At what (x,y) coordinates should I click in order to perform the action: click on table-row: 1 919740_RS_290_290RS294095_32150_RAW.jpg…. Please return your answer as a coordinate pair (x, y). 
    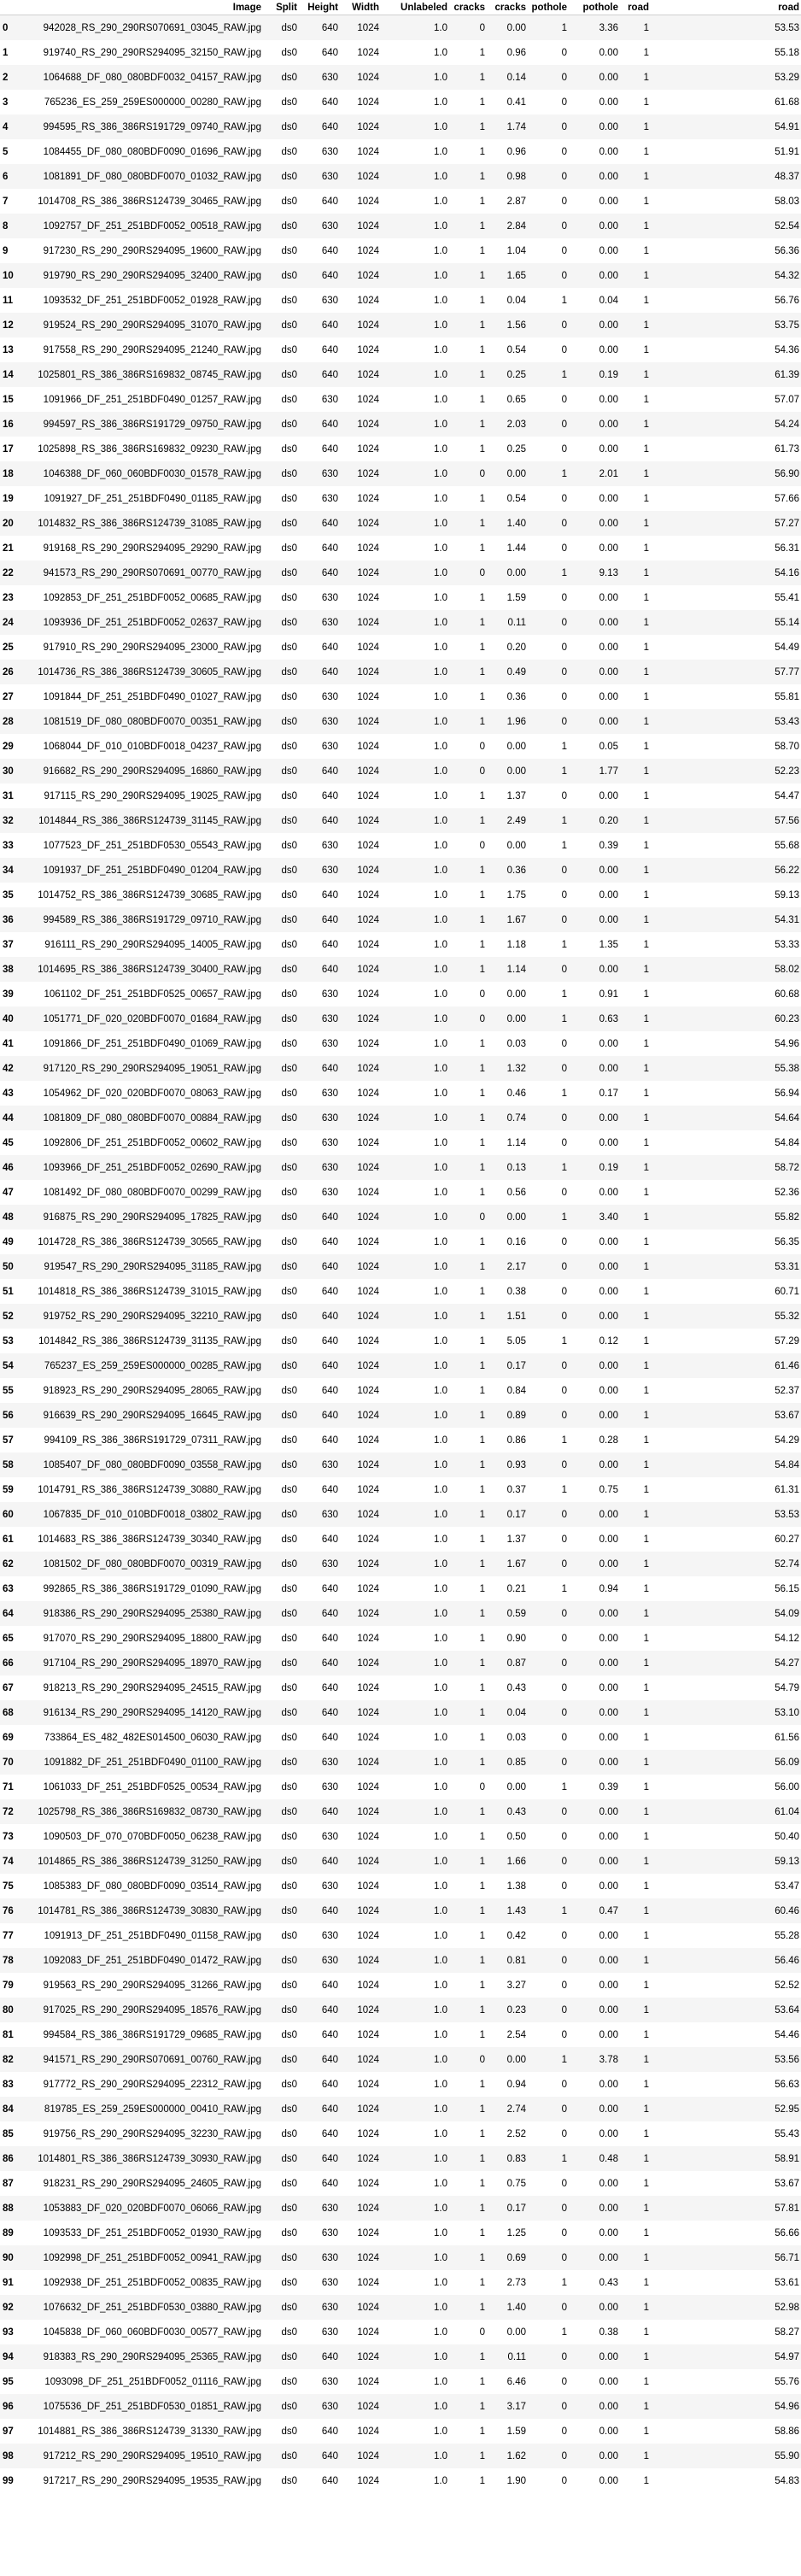
    Looking at the image, I should click on (400, 52).